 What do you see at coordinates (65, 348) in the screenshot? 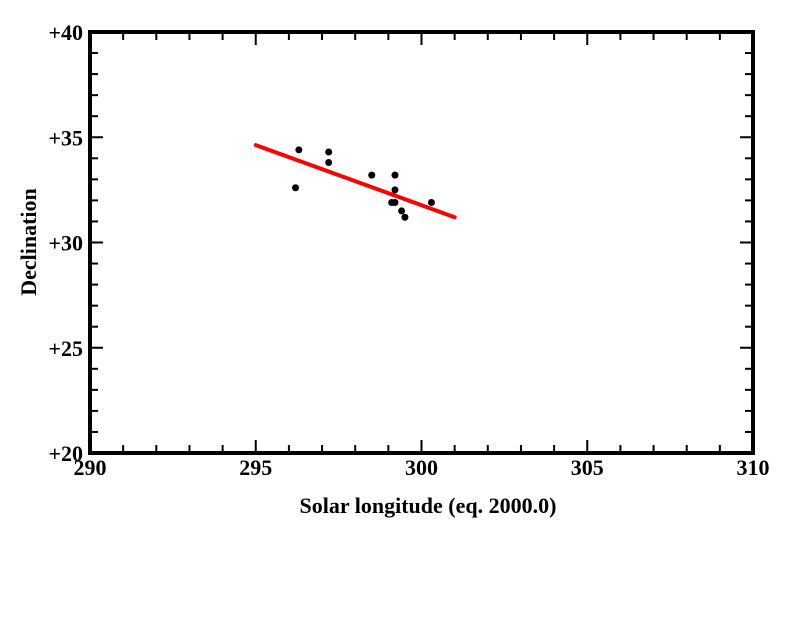
I see `y-tick-label: +25` at bounding box center [65, 348].